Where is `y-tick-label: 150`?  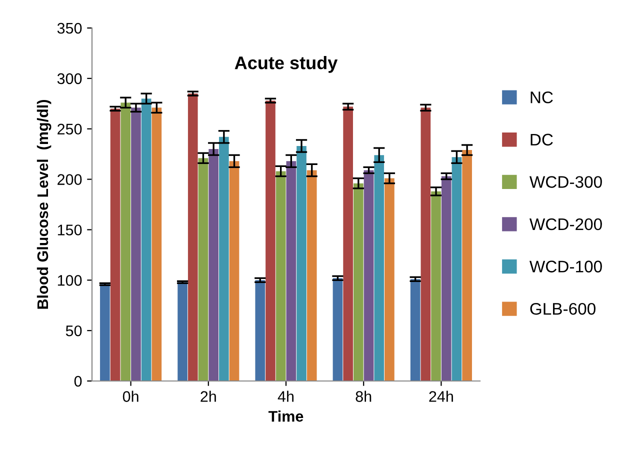 y-tick-label: 150 is located at coordinates (70, 230).